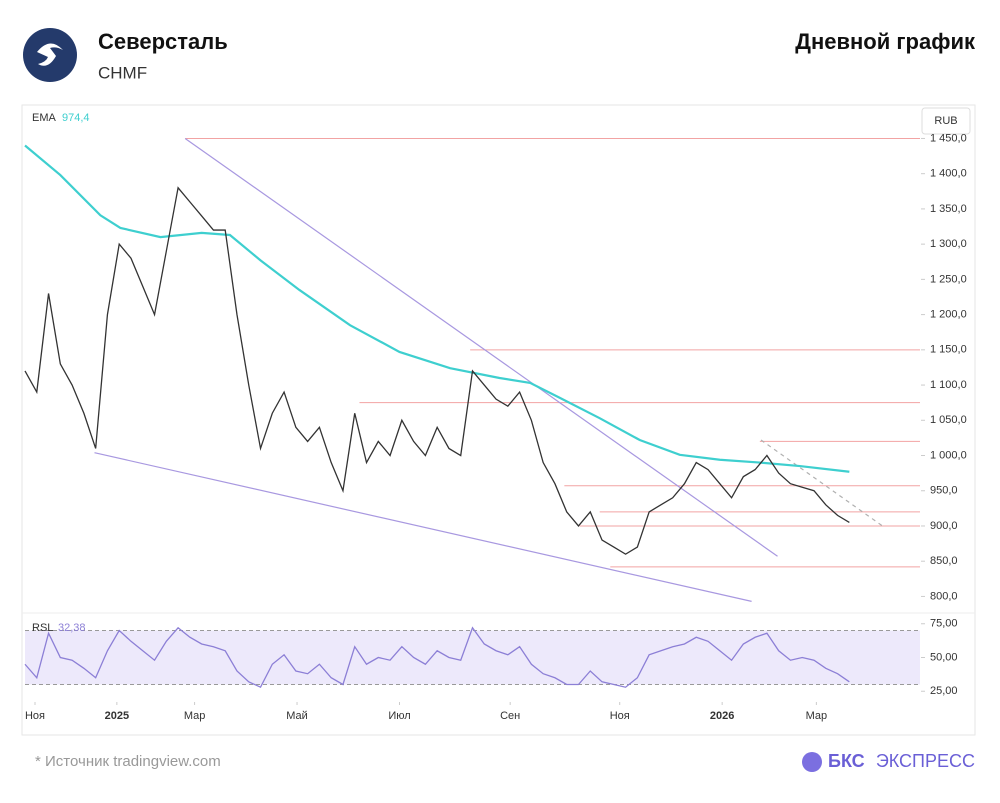  What do you see at coordinates (44, 118) in the screenshot?
I see `ema-name: EMA` at bounding box center [44, 118].